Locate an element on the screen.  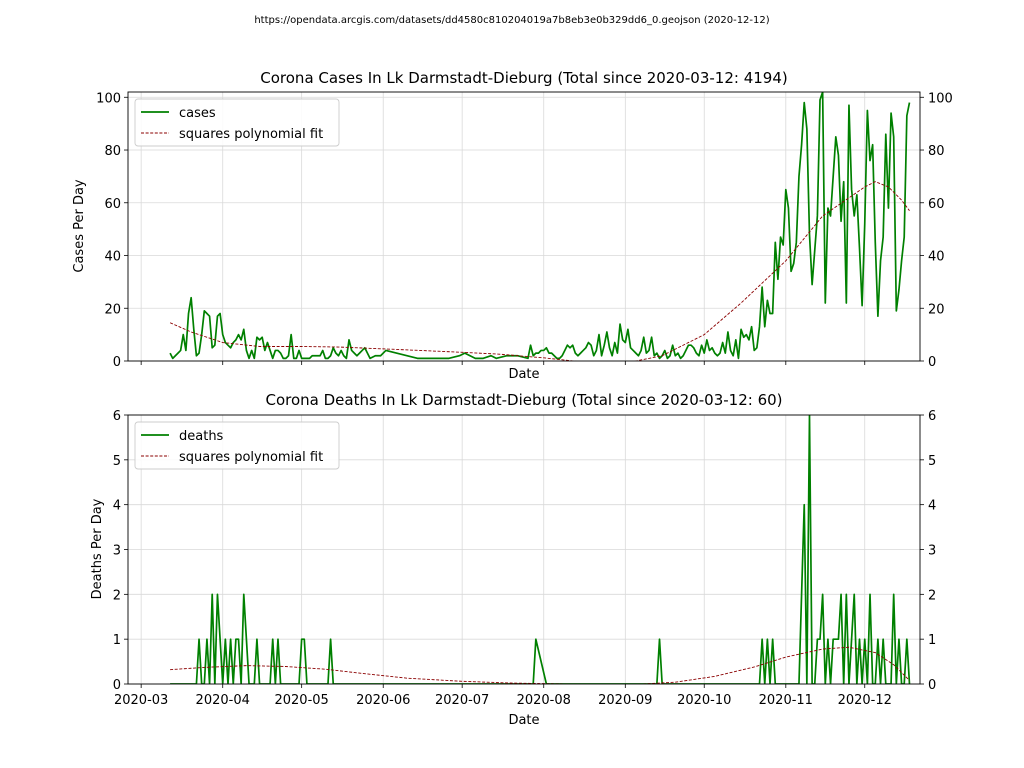
cases-y-tick-label: 60 is located at coordinates (112, 204).